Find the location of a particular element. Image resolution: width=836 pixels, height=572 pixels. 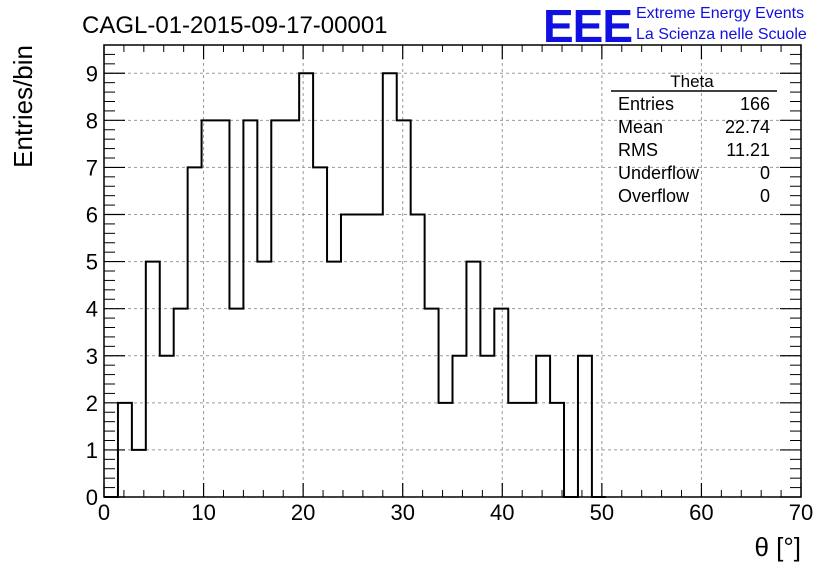

y-tick-label: 7 is located at coordinates (92, 167).